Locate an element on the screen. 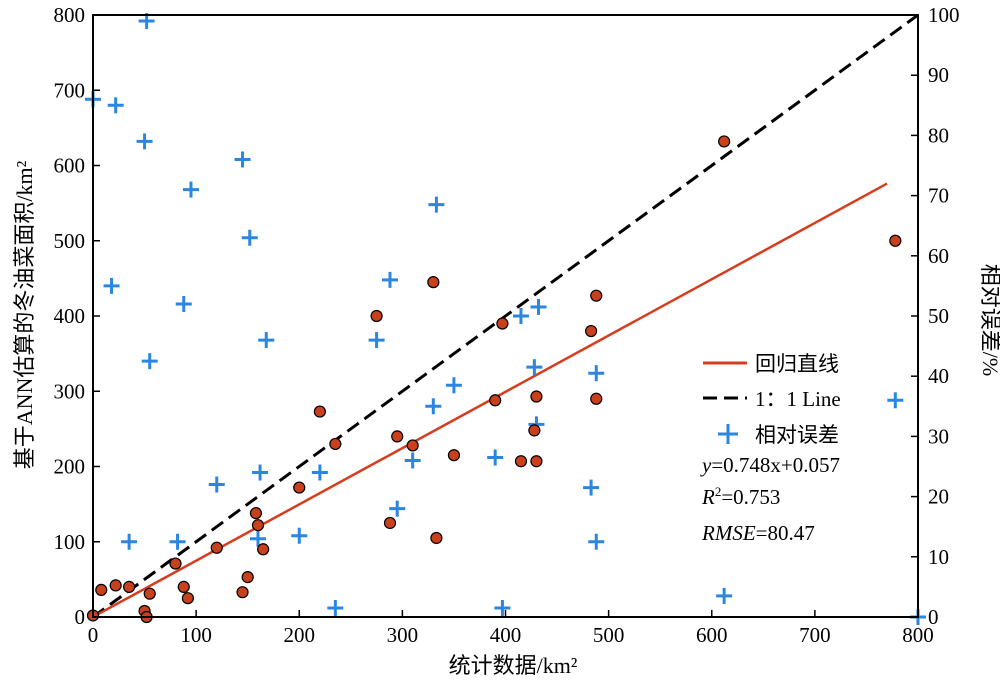 This screenshot has height=683, width=1000. y-tick-label: 100 is located at coordinates (70, 542).